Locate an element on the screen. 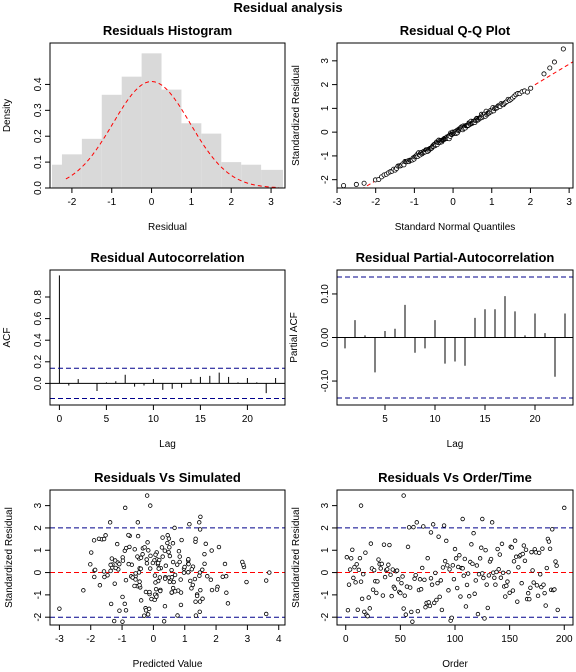  plot-frame is located at coordinates (167, 337).